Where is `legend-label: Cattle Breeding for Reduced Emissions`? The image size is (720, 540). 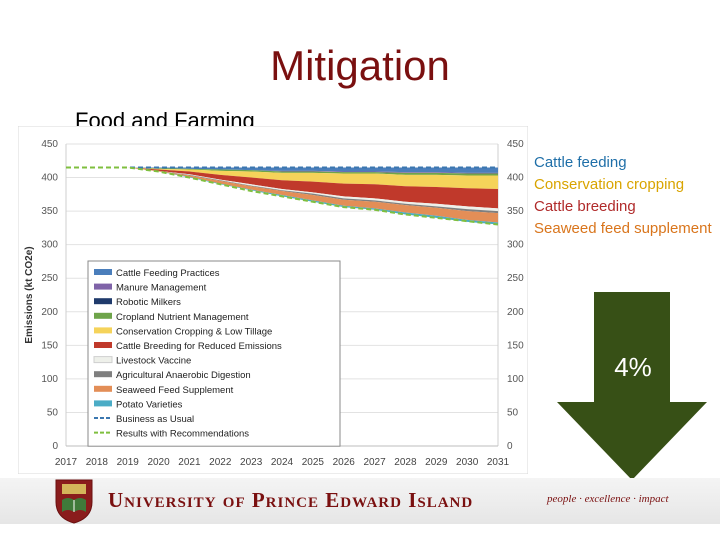
legend-label: Cattle Breeding for Reduced Emissions is located at coordinates (199, 346).